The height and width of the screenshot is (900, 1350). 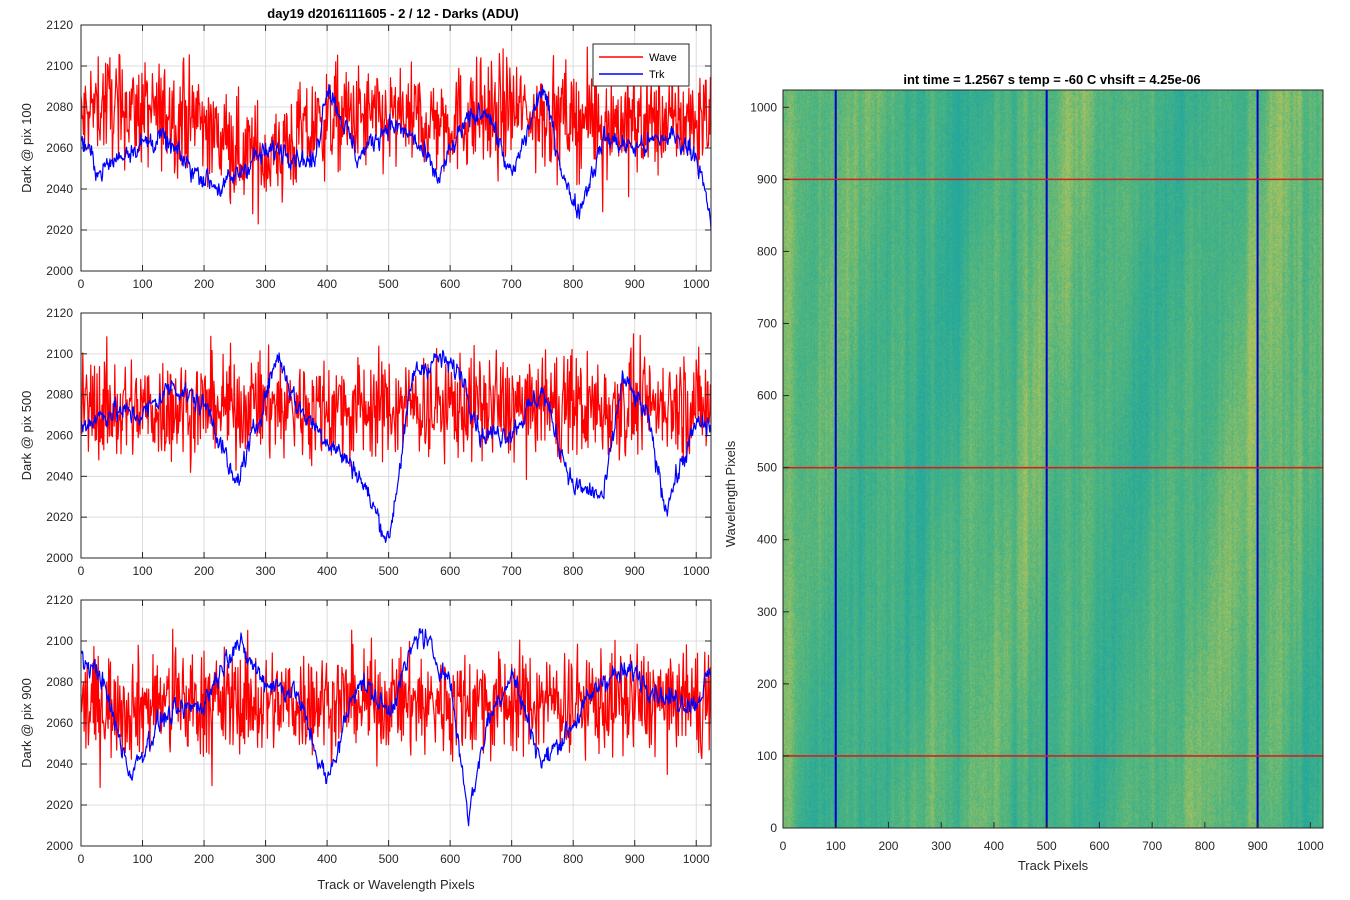 What do you see at coordinates (767, 396) in the screenshot?
I see `y-tick-label: 600` at bounding box center [767, 396].